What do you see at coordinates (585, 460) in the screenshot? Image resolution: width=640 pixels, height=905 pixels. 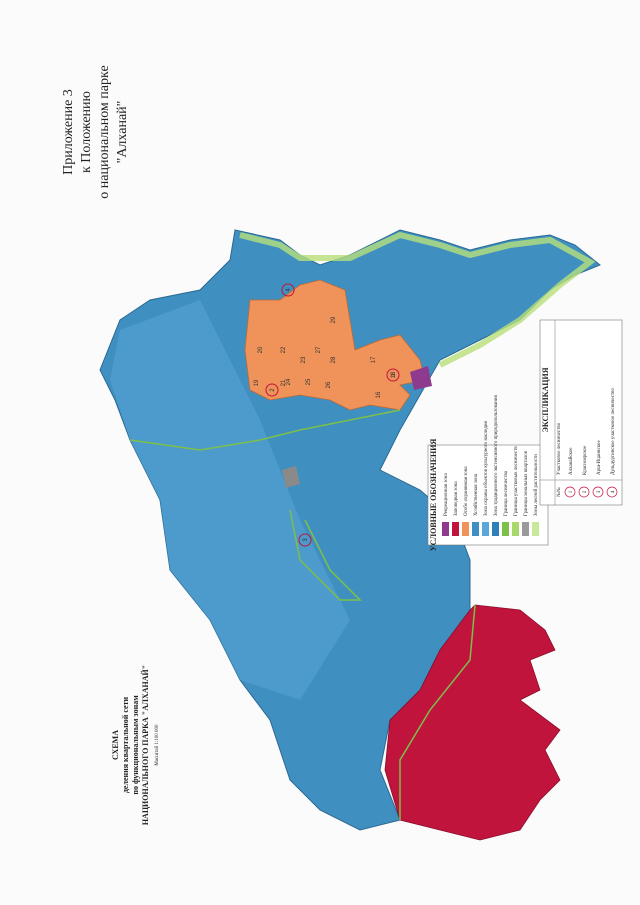 I see `row-name: Красноярское` at bounding box center [585, 460].